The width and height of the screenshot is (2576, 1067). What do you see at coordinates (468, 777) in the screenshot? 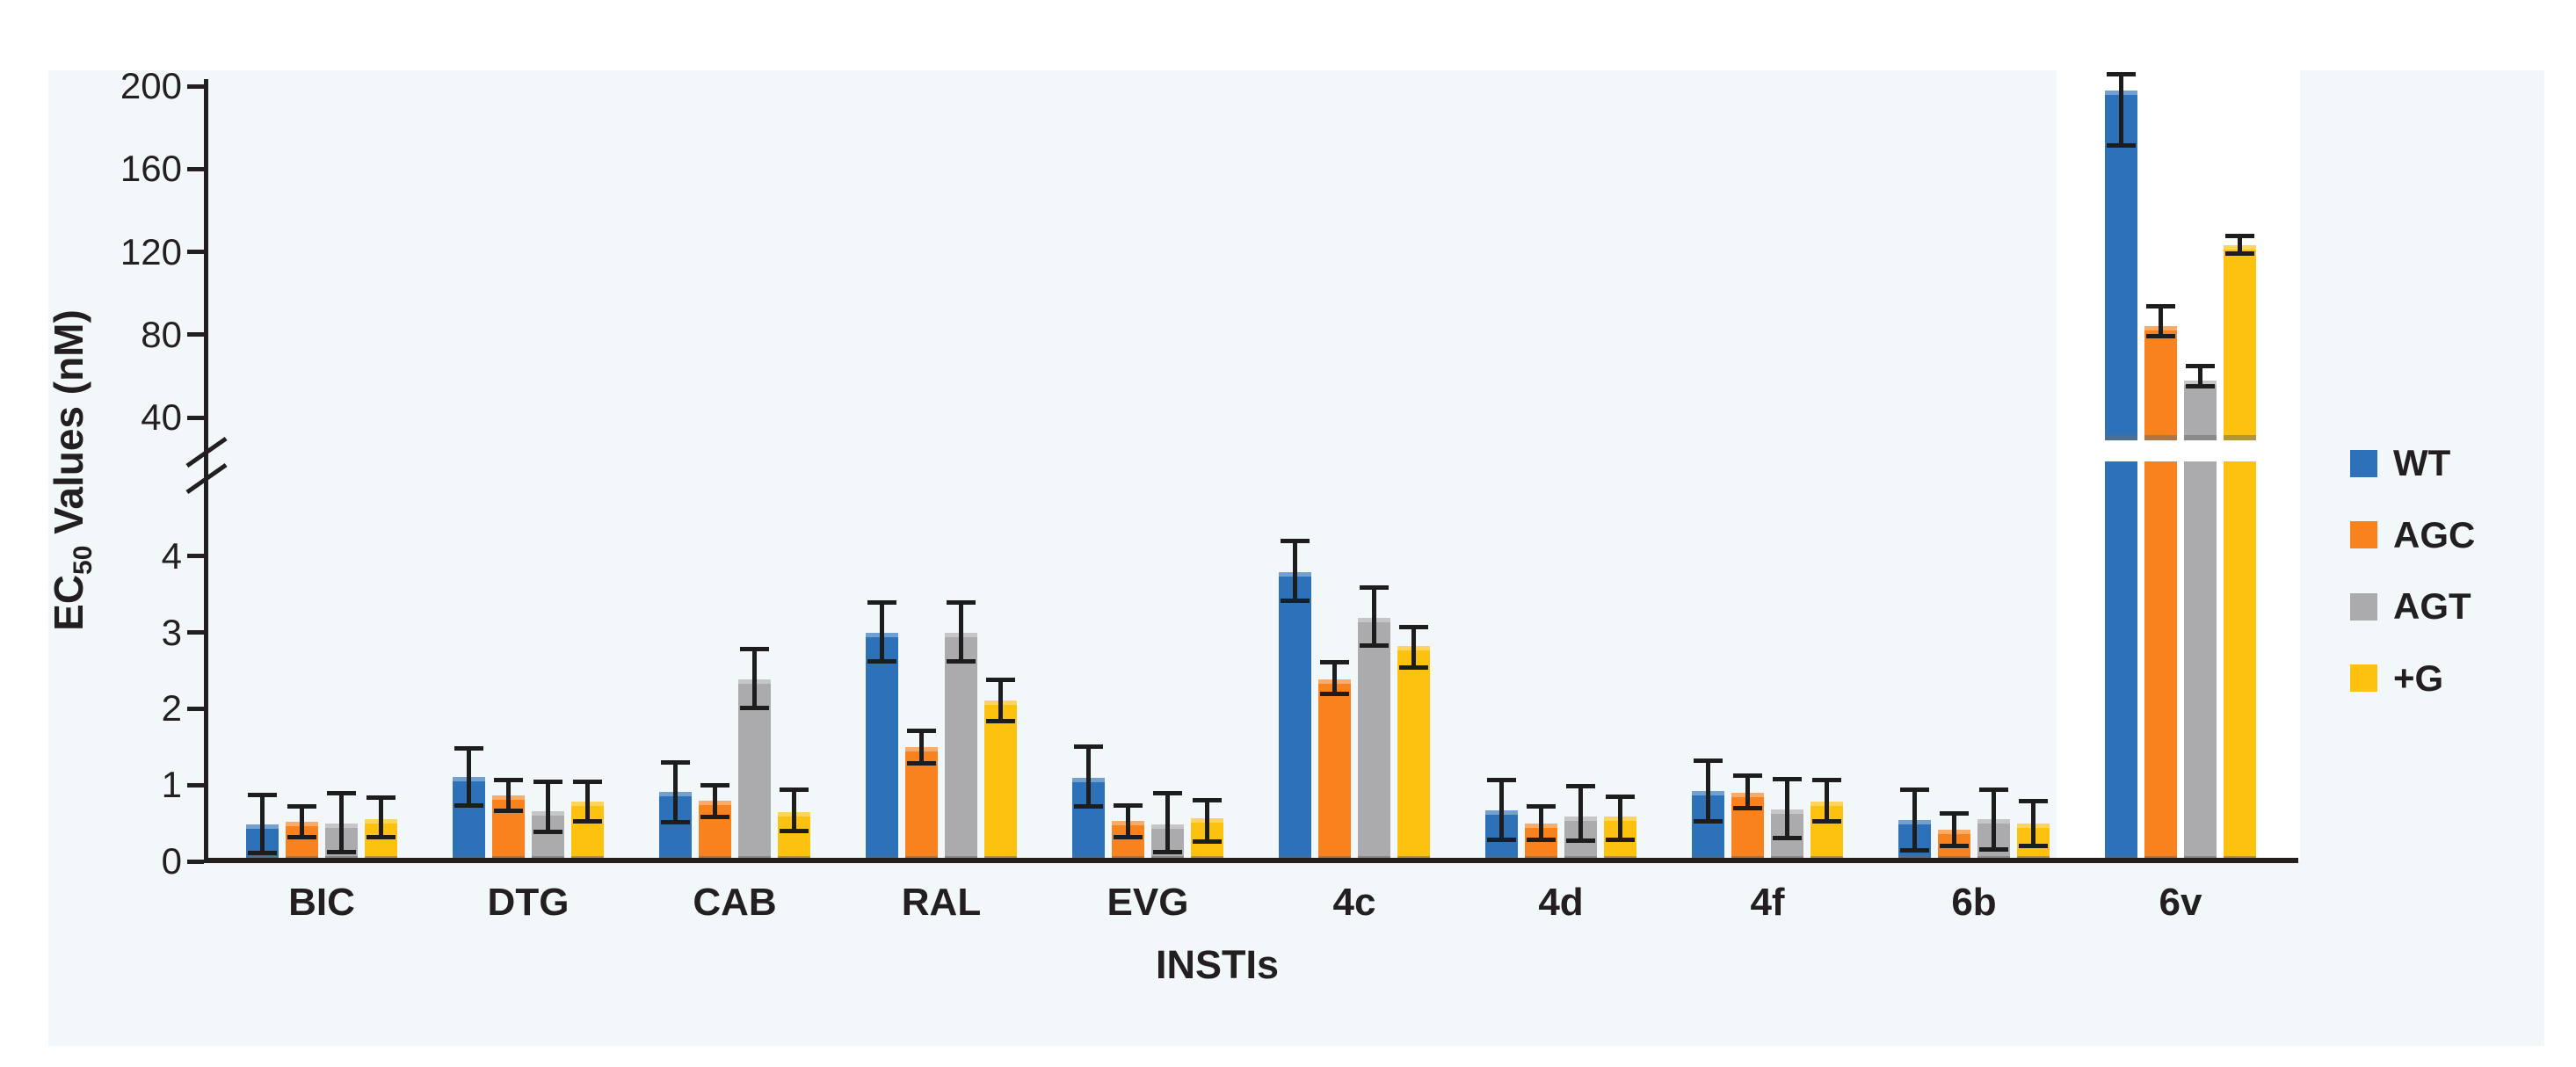
I see `errorbar-DTG-WT` at bounding box center [468, 777].